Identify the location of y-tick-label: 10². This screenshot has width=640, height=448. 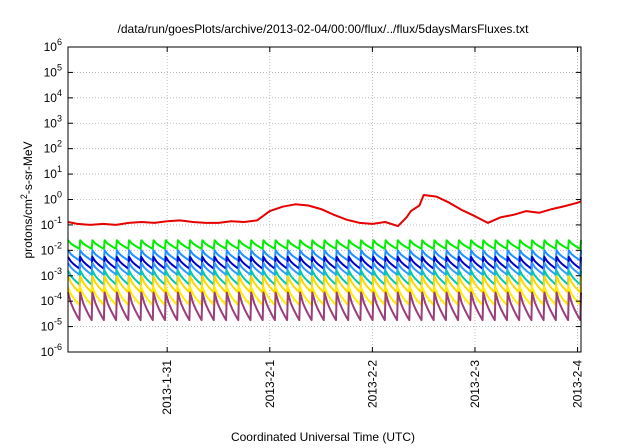
(53, 147).